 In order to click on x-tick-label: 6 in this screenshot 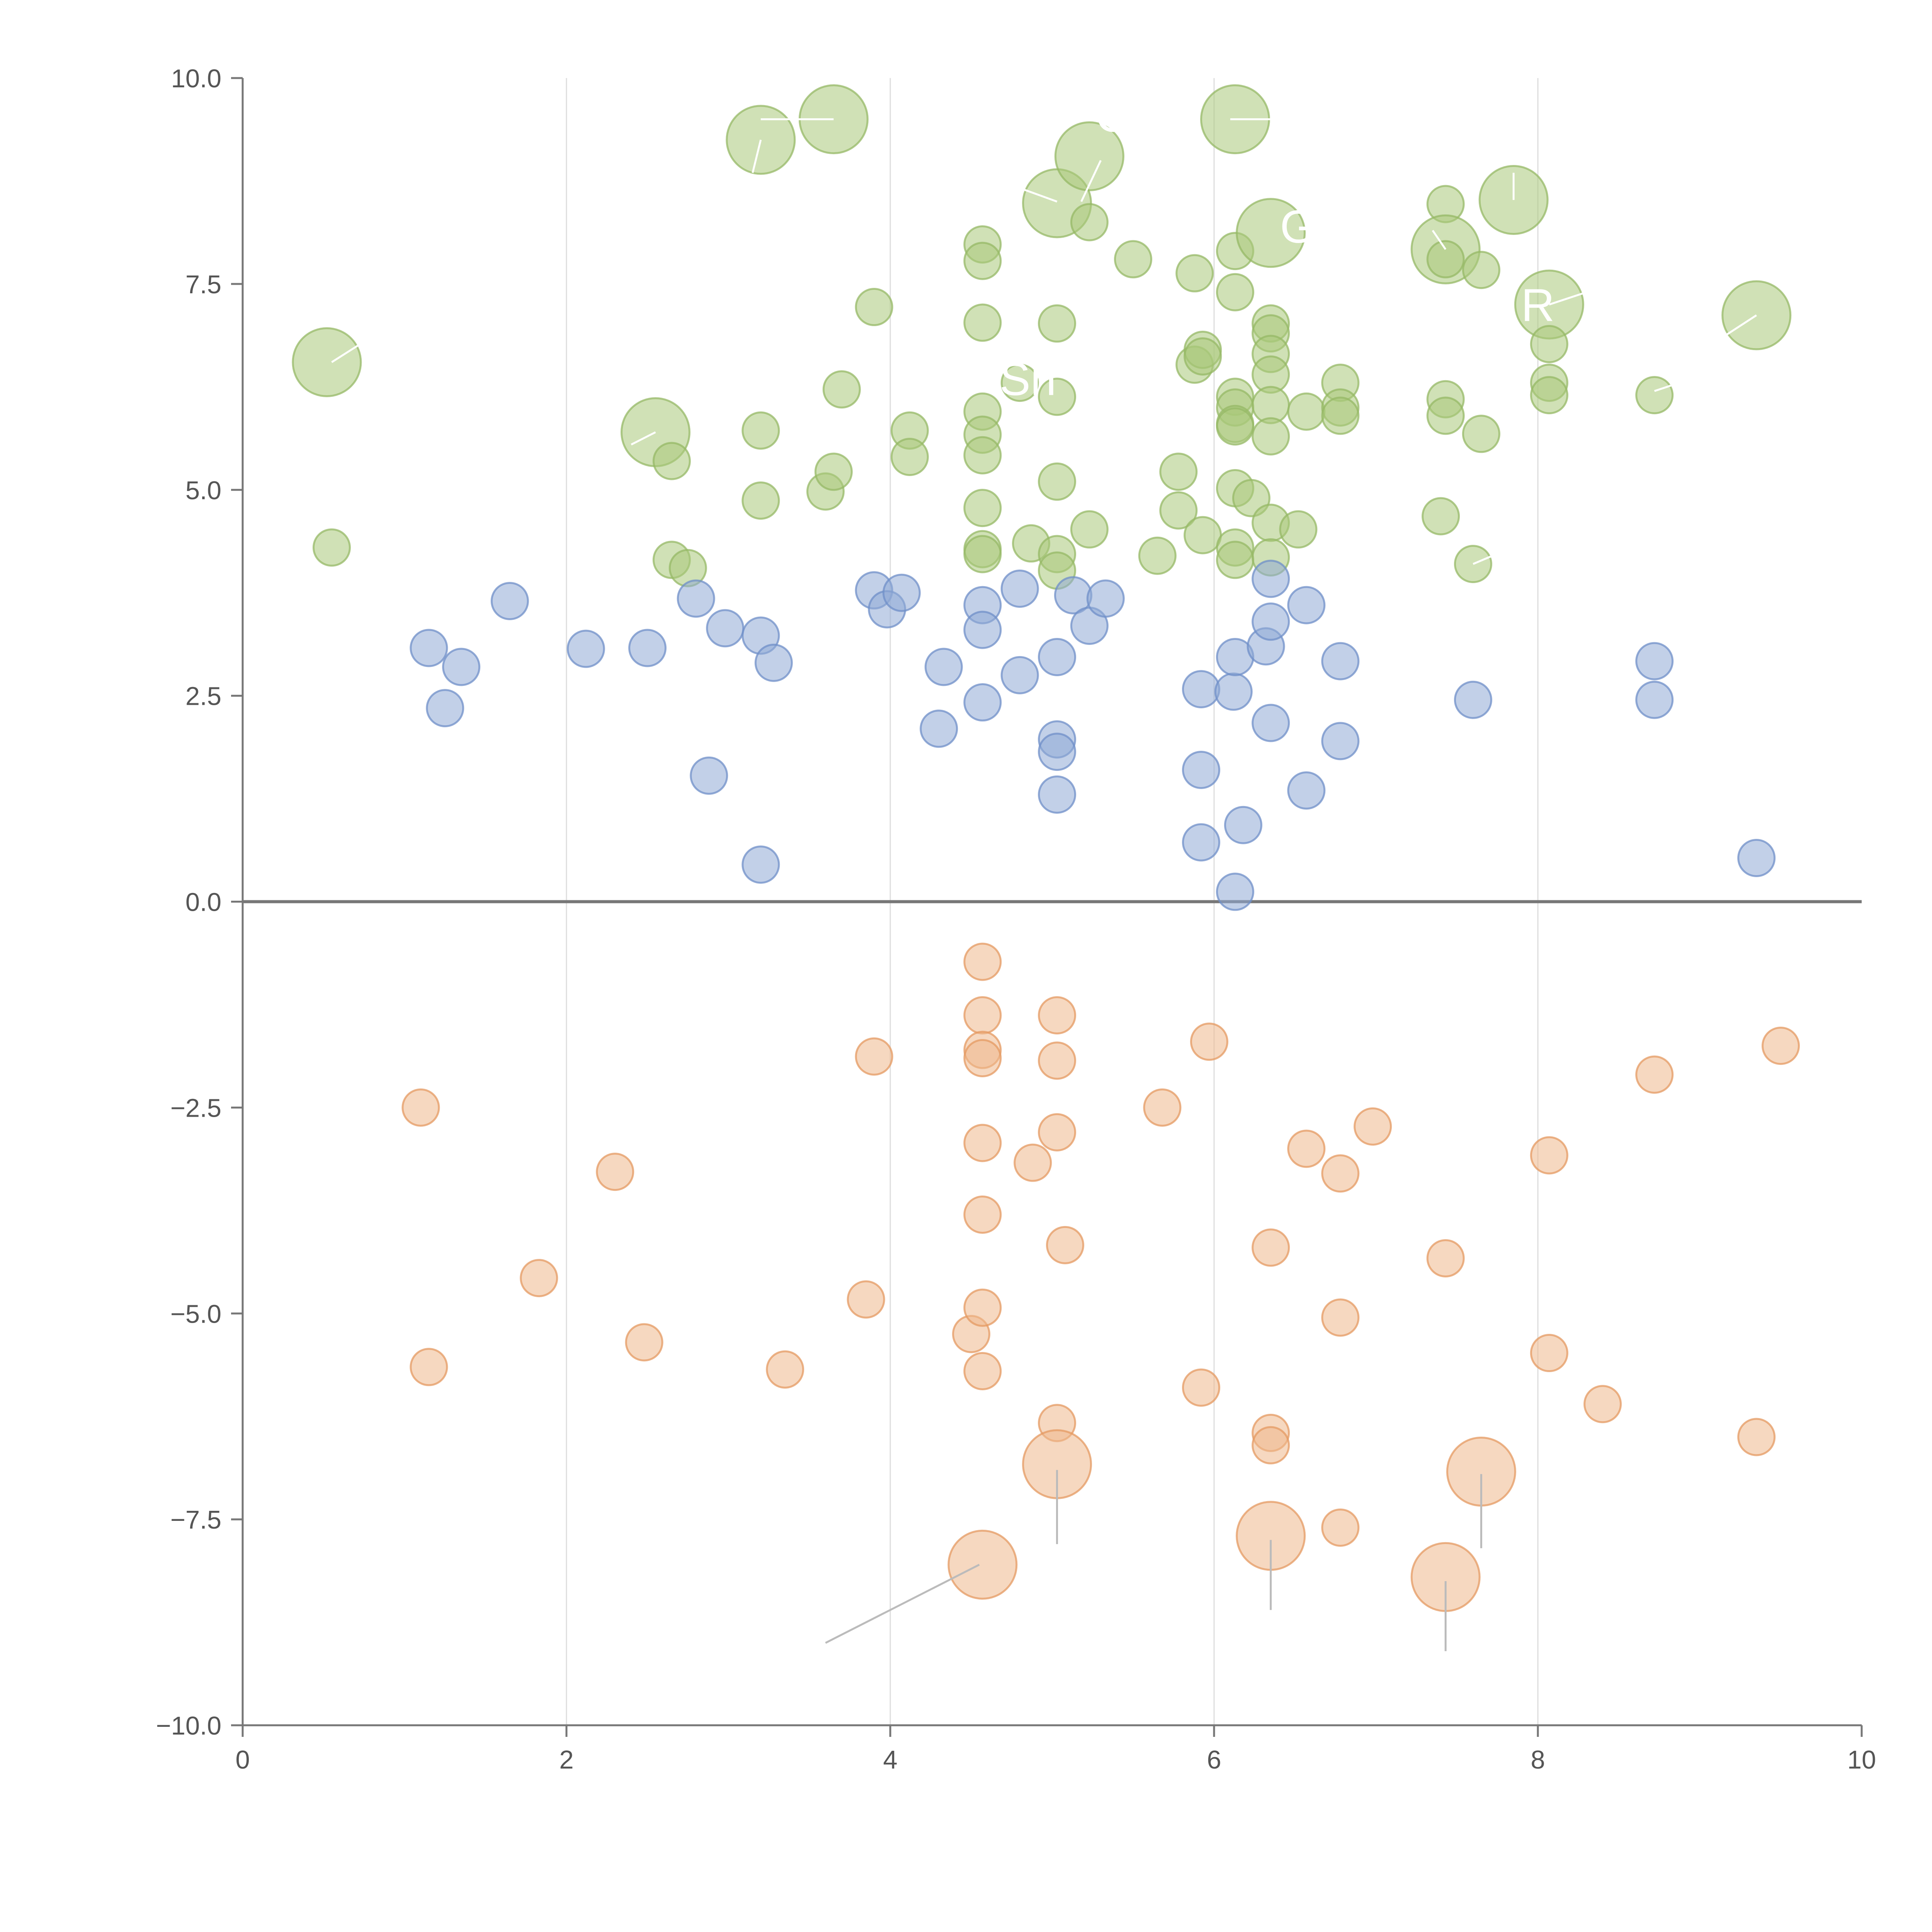, I will do `click(1214, 1759)`.